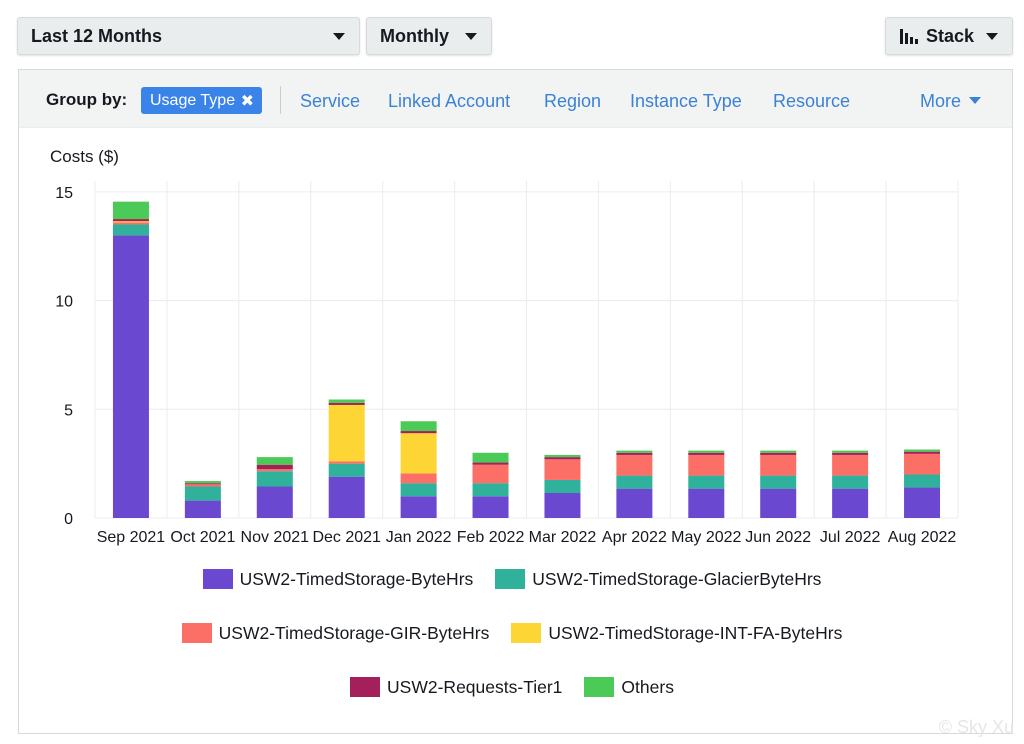 The image size is (1024, 744). I want to click on group-by-resource: Resource, so click(812, 101).